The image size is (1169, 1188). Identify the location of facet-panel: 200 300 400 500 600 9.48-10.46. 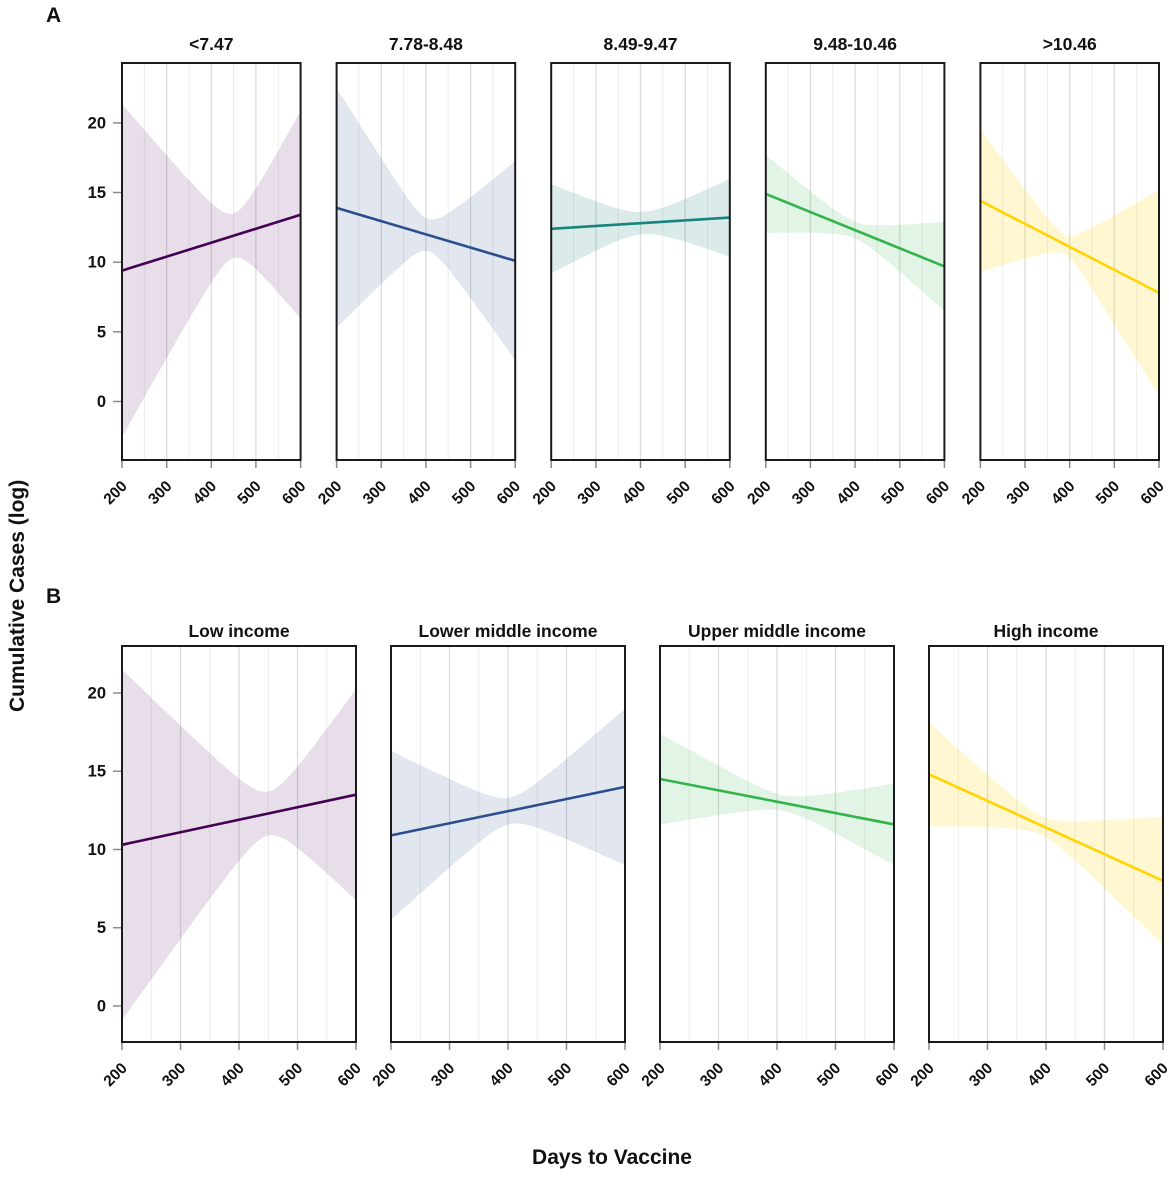
(848, 271).